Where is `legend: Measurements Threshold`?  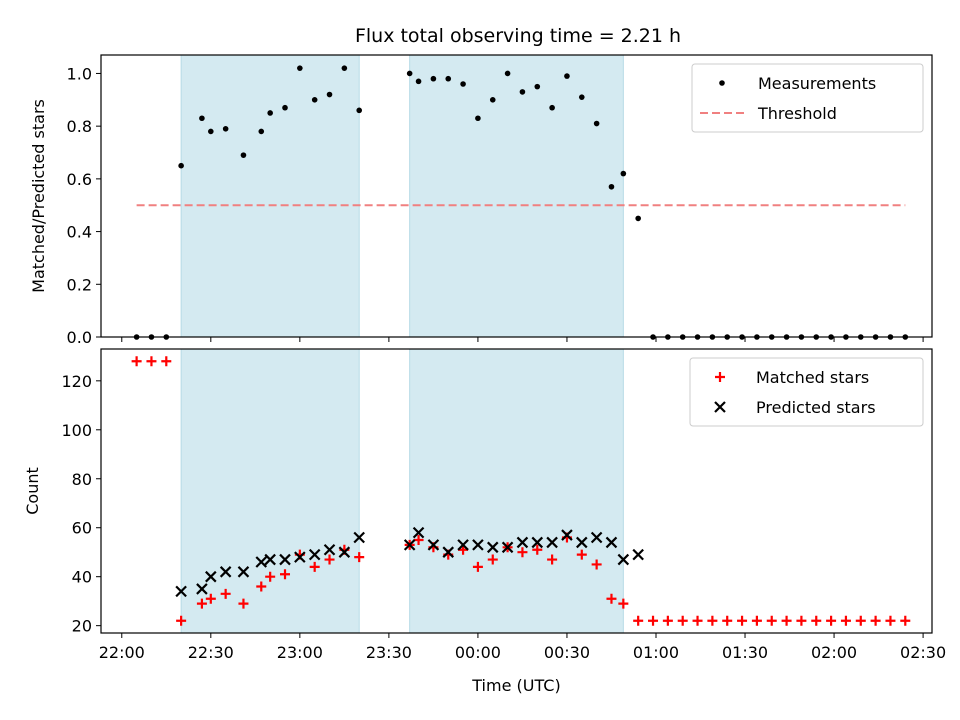
legend: Measurements Threshold is located at coordinates (807, 98).